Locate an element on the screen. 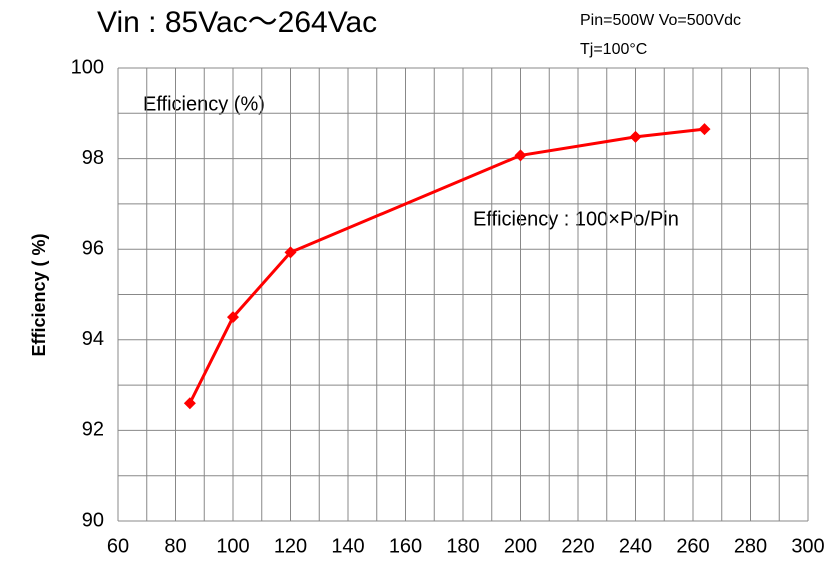 The image size is (835, 567). annotation: Efficiency : 100×Po/Pin is located at coordinates (576, 219).